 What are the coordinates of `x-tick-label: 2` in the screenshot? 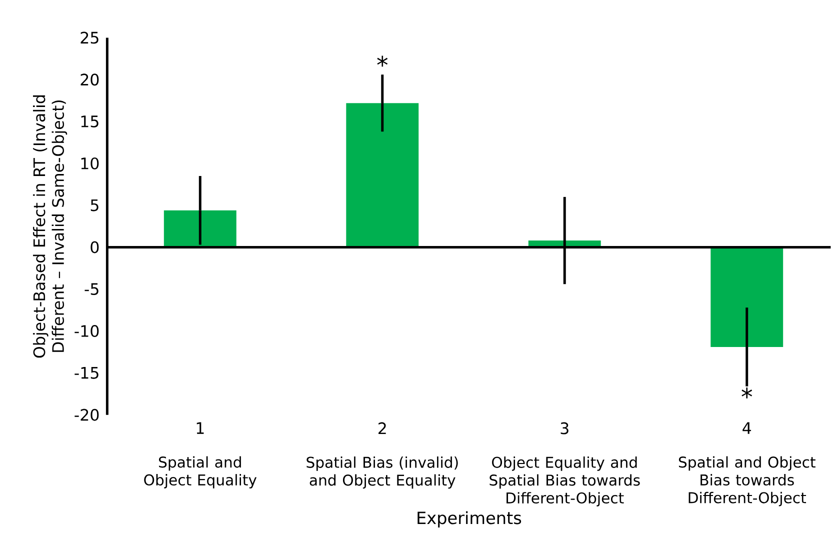 It's located at (382, 428).